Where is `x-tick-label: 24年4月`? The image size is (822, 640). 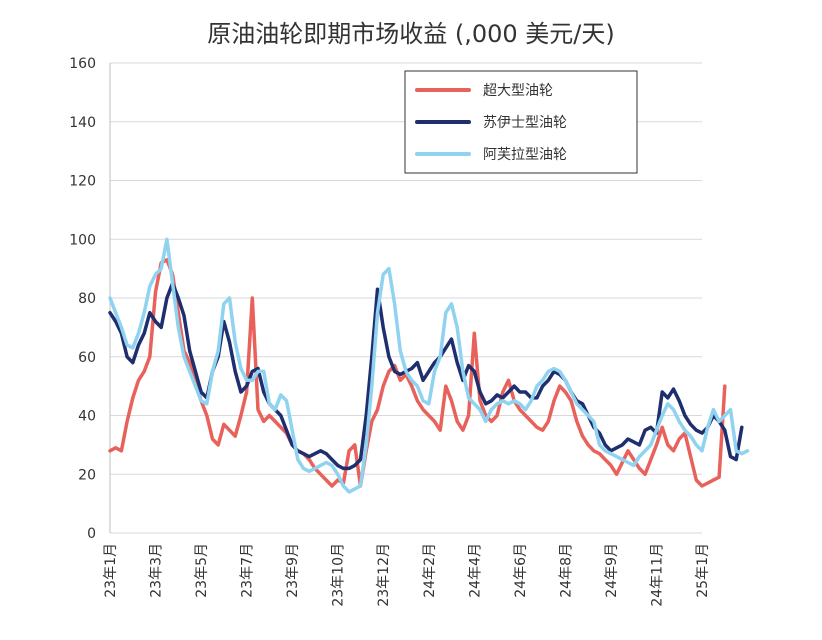
x-tick-label: 24年4月 is located at coordinates (475, 570).